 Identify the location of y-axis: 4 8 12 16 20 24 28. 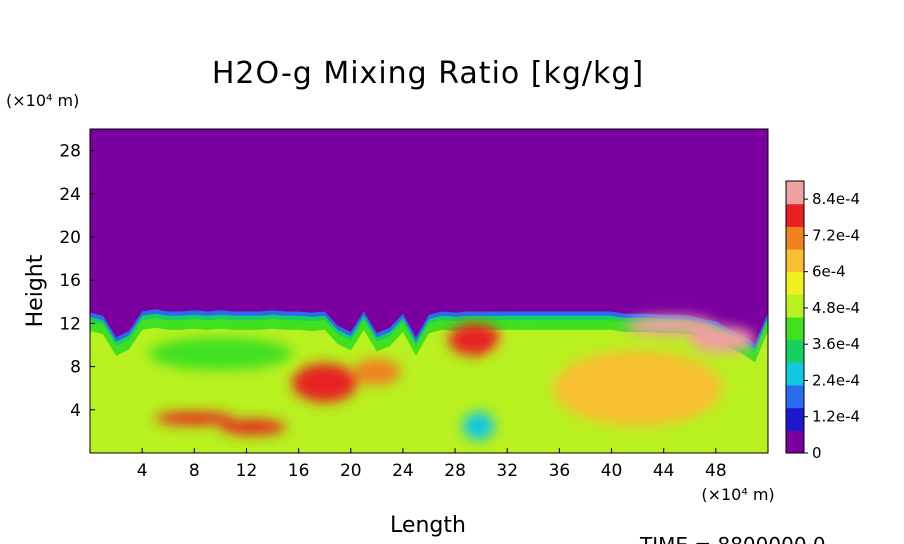
(77, 281).